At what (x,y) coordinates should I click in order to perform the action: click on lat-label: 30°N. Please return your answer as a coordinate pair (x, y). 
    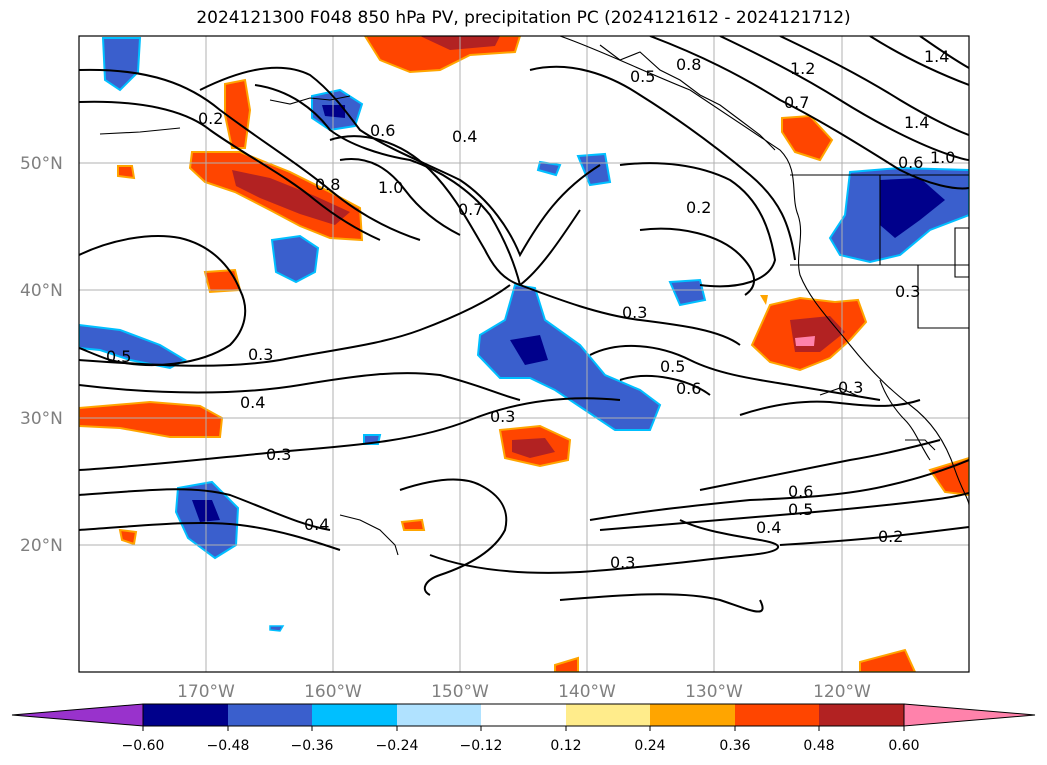
    Looking at the image, I should click on (41, 419).